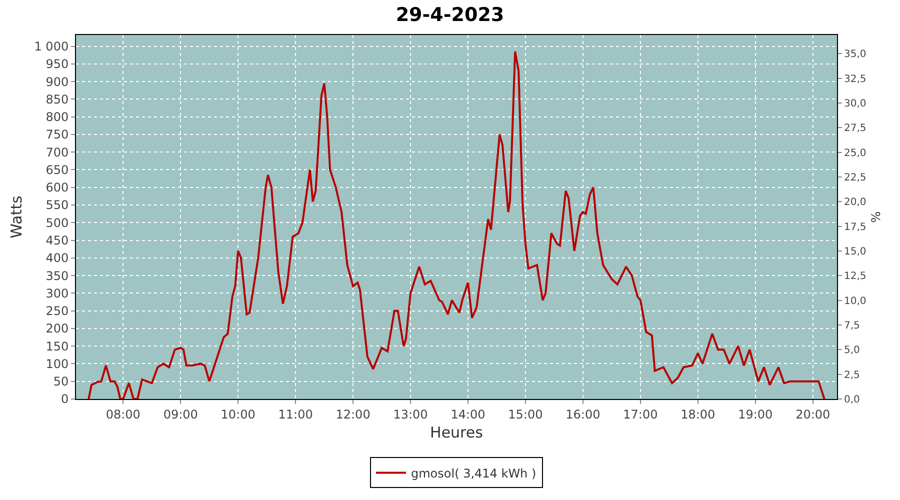 The width and height of the screenshot is (900, 500). I want to click on y-tick-label: 200, so click(57, 329).